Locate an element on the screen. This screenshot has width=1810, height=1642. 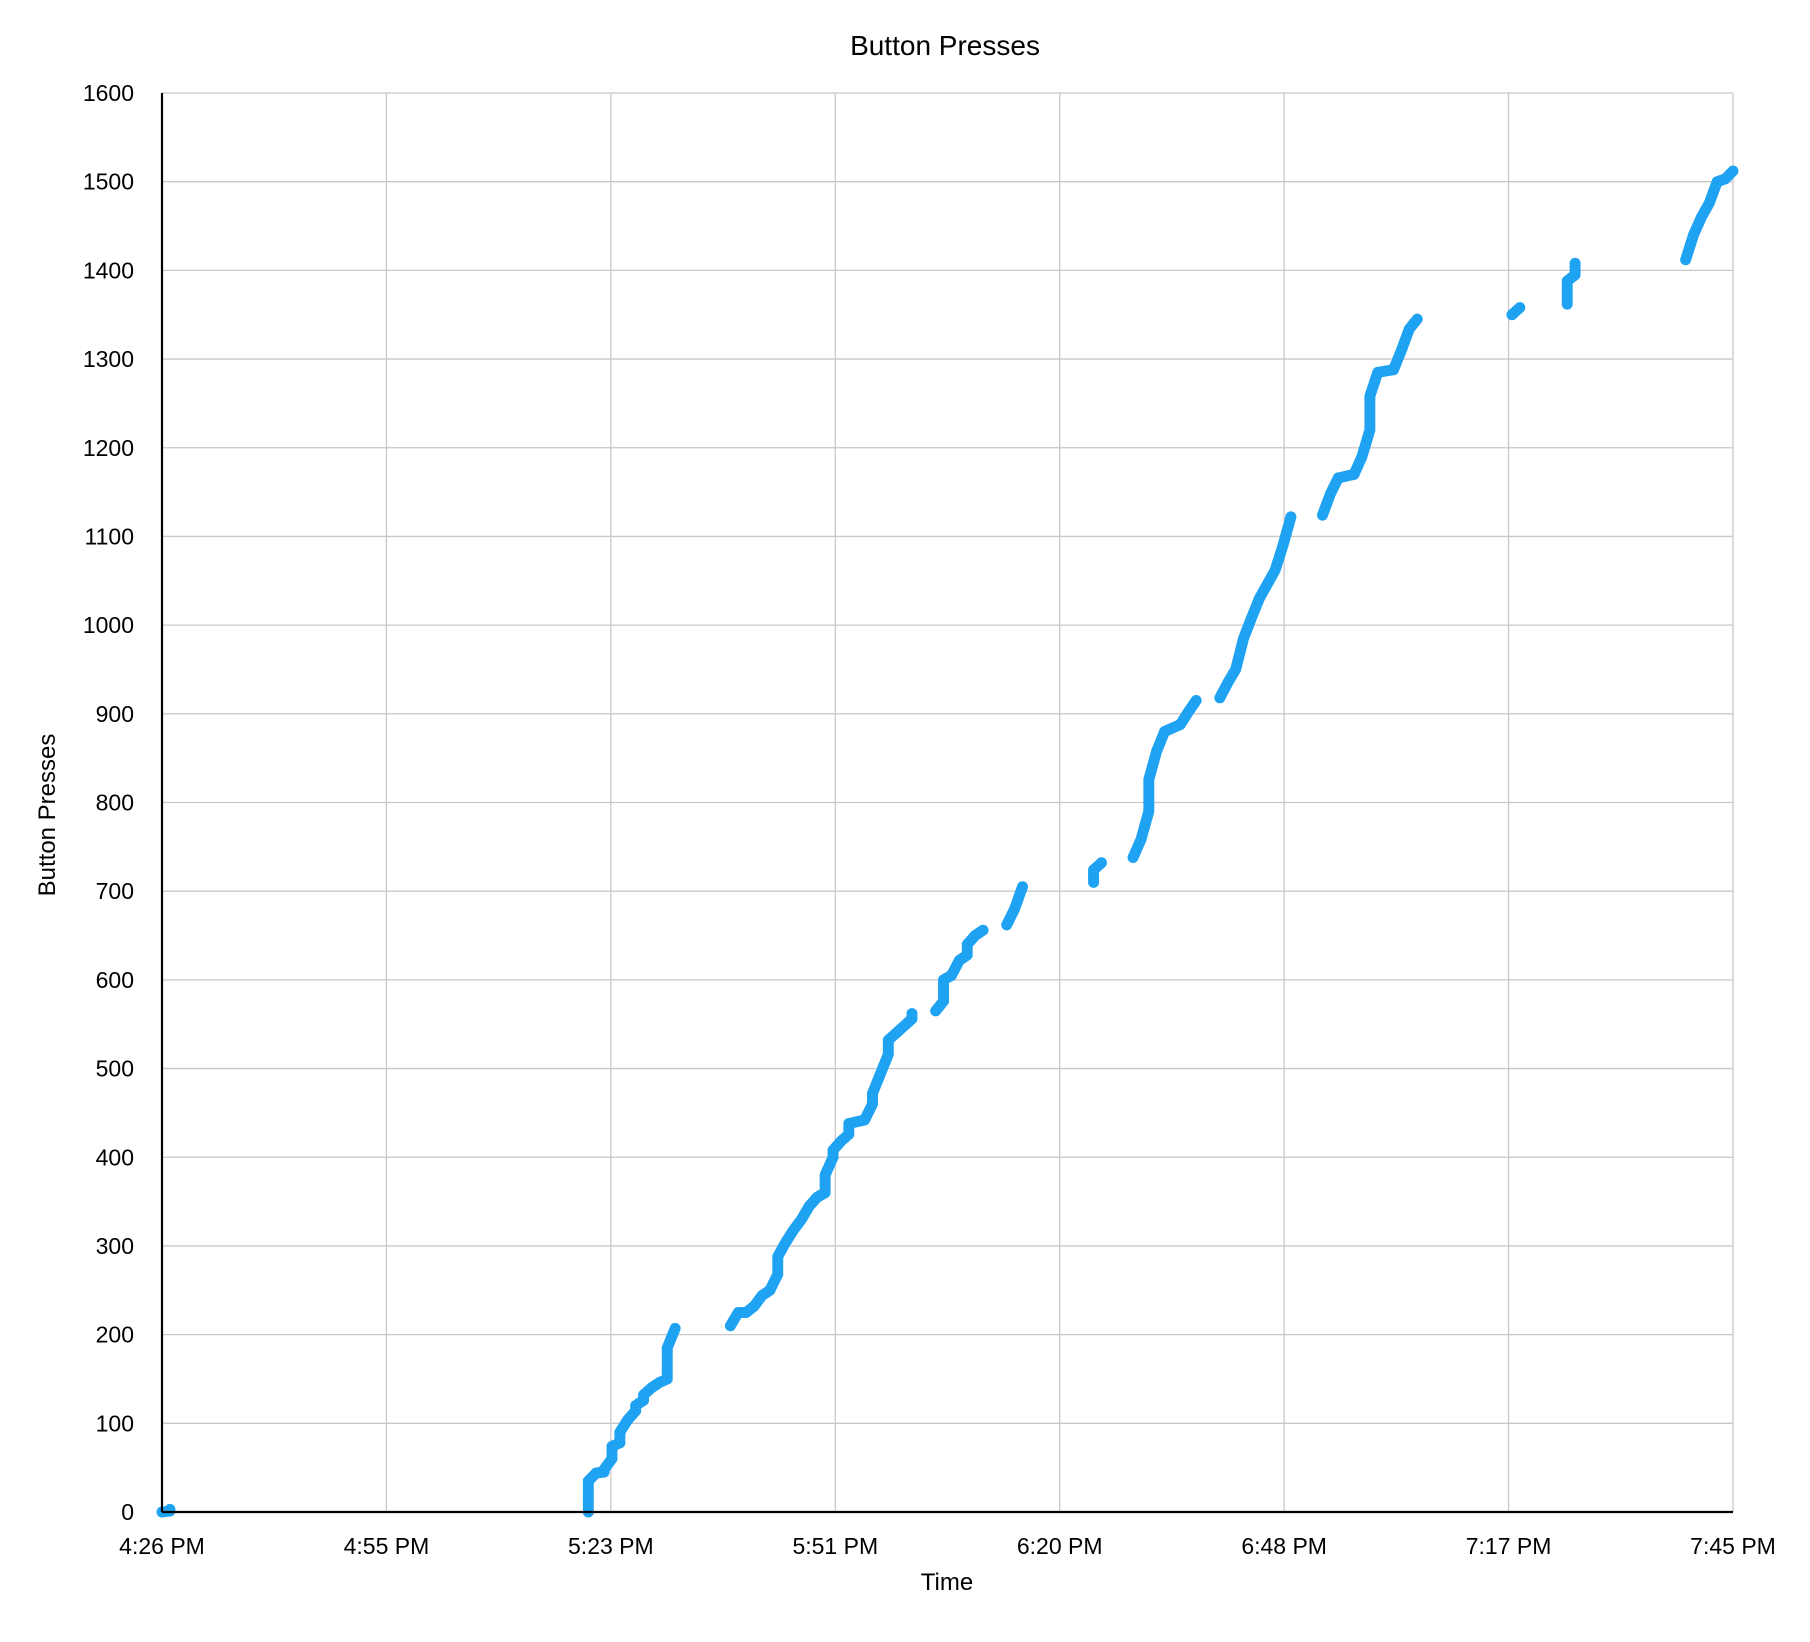
x-tick-label: 7:45 PM is located at coordinates (1733, 1546).